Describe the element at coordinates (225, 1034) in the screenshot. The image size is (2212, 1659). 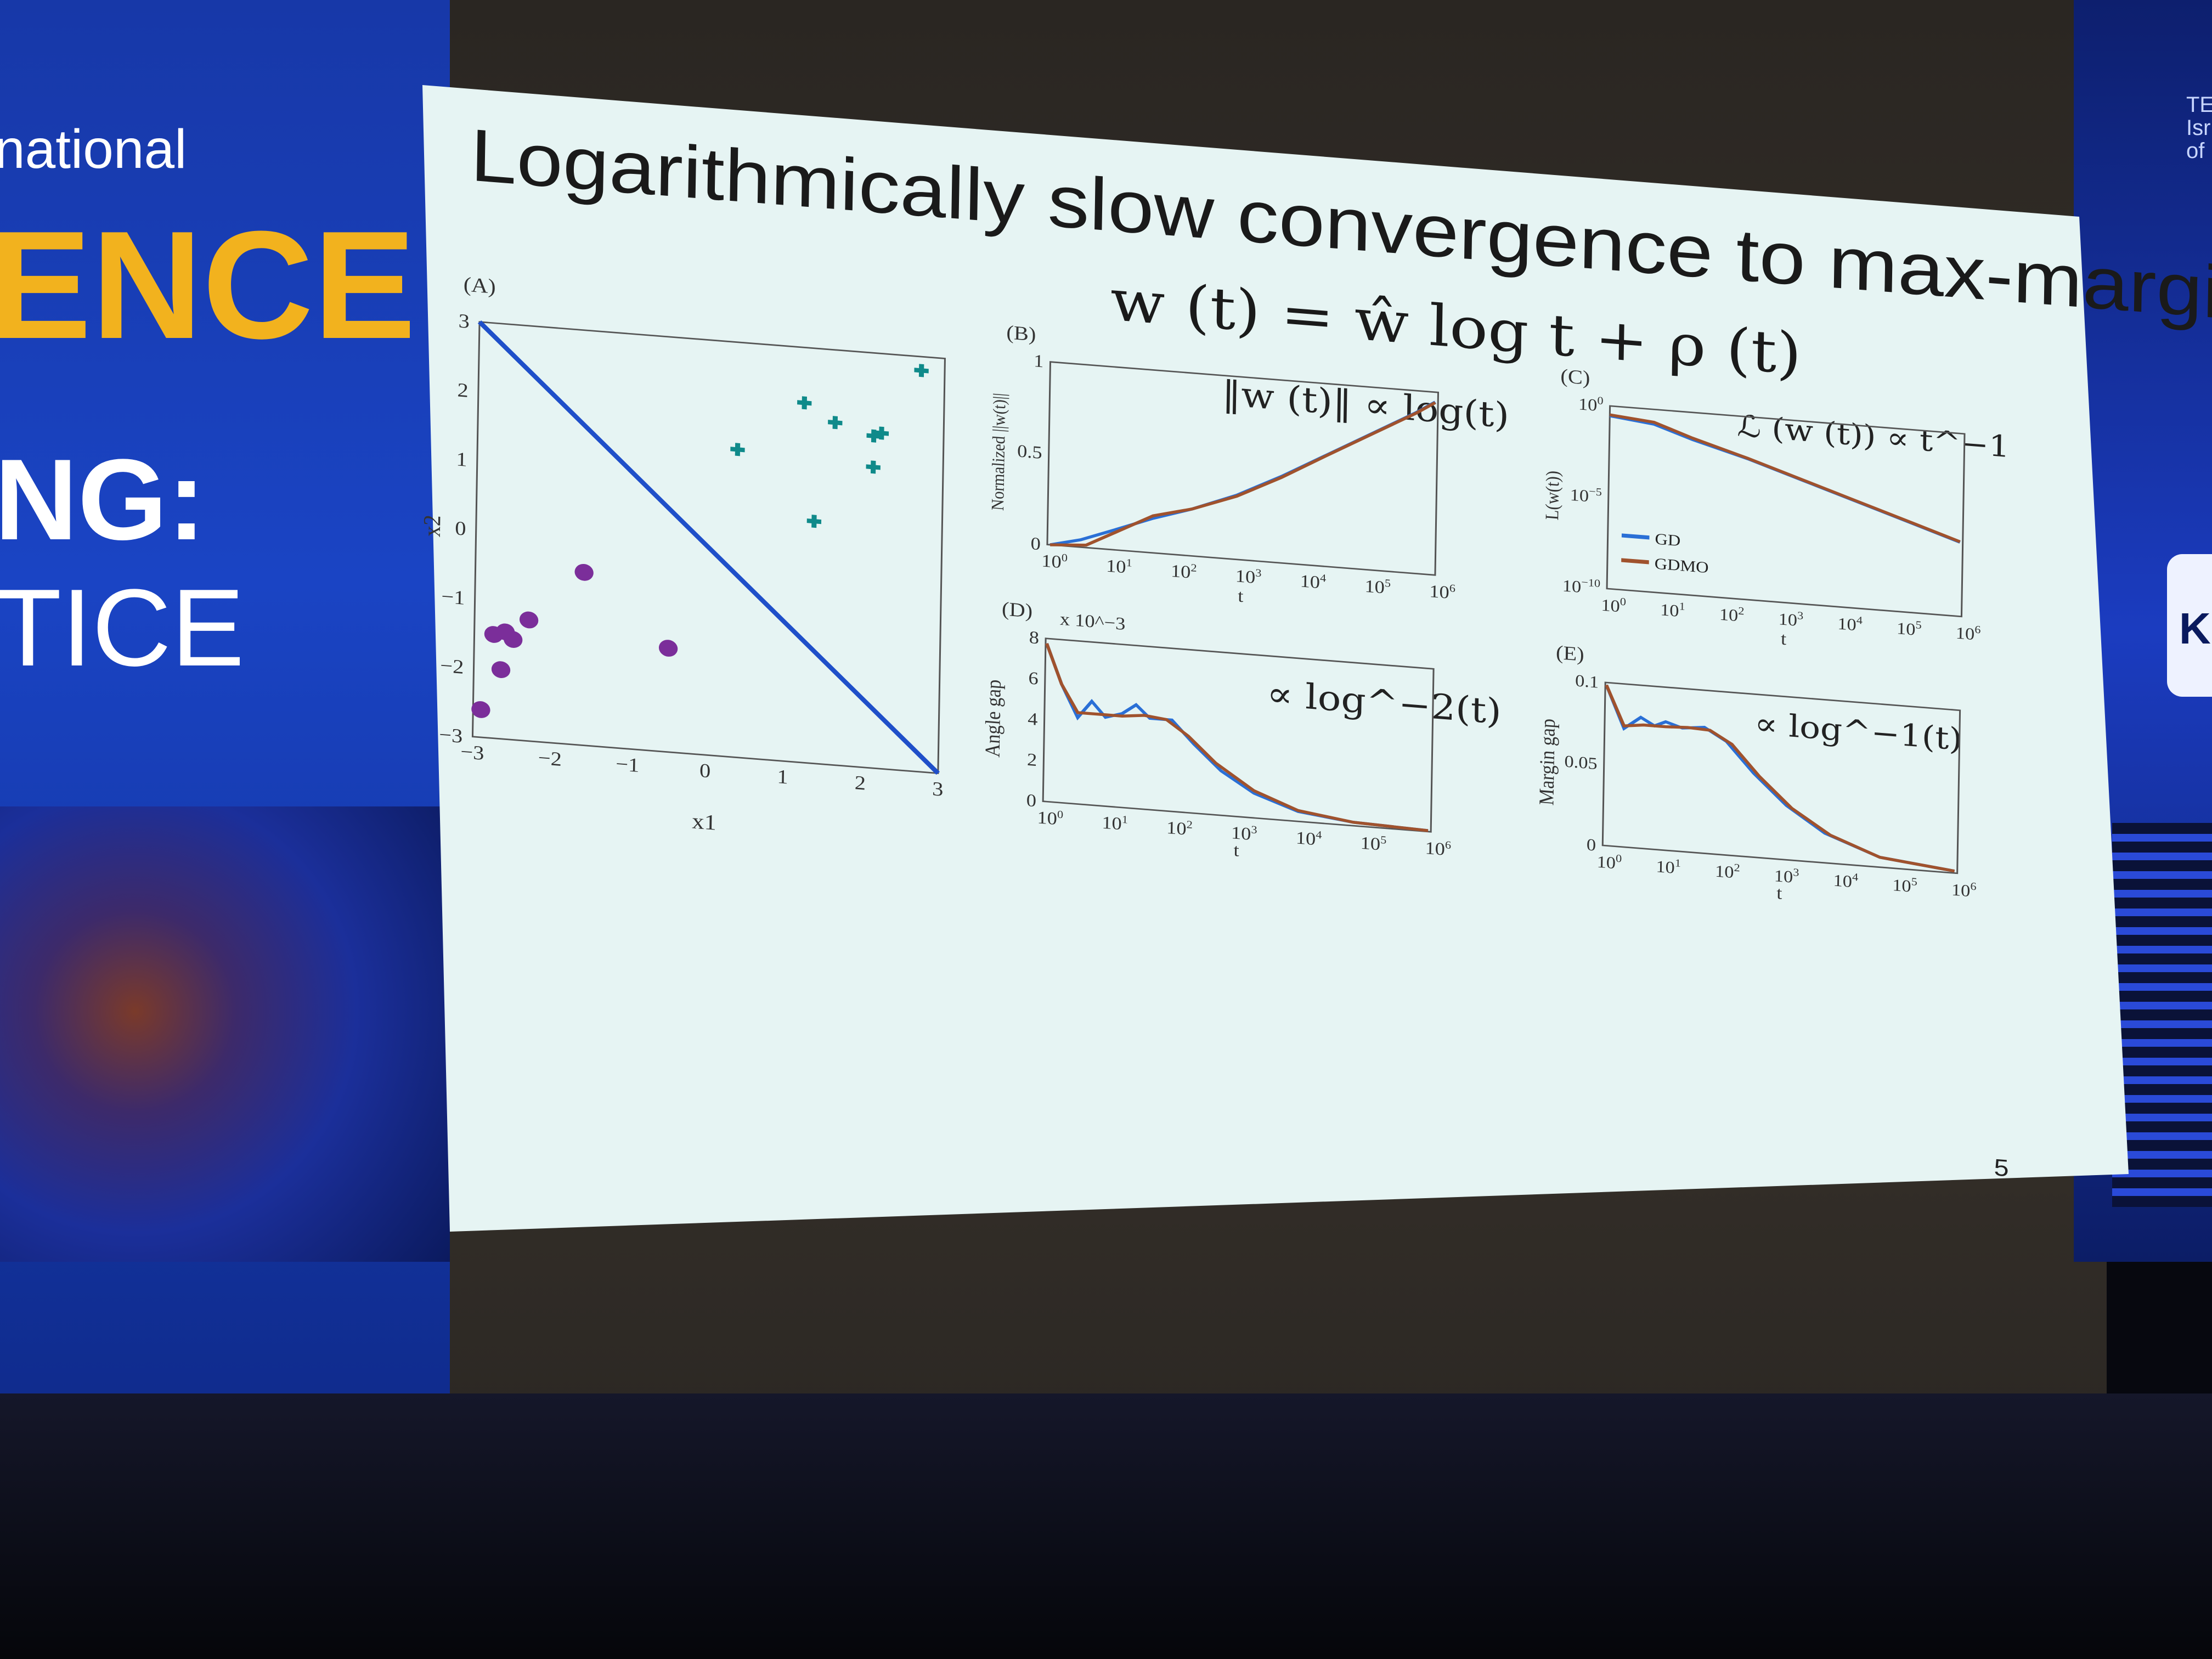
I see `left-banner-artwork` at that location.